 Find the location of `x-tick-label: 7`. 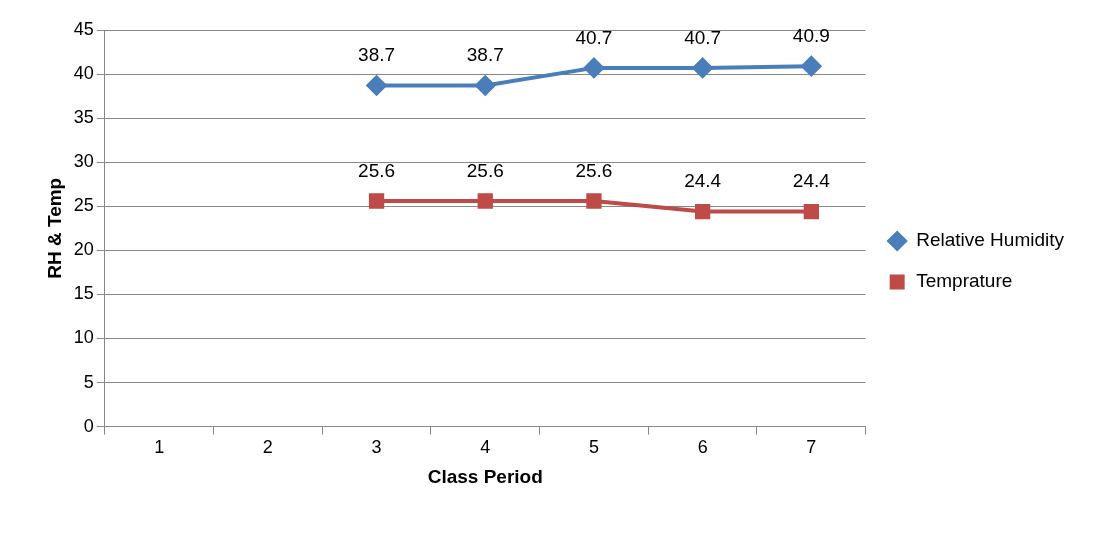

x-tick-label: 7 is located at coordinates (811, 447).